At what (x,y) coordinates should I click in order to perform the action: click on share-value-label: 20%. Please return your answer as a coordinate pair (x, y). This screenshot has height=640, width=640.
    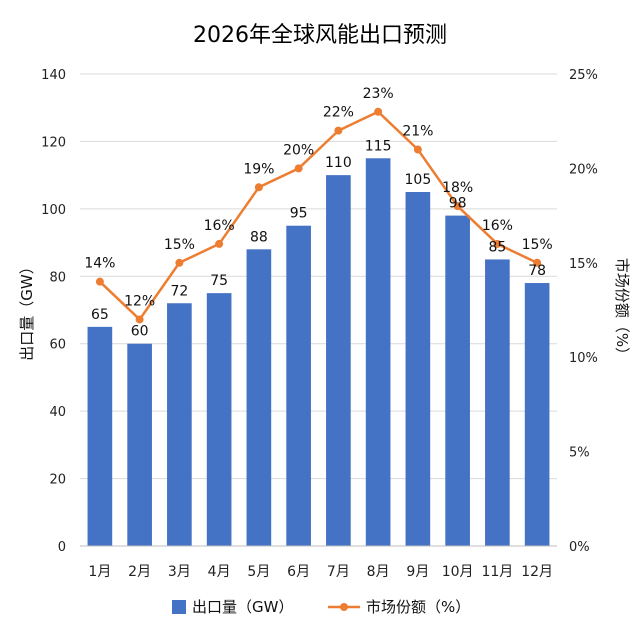
    Looking at the image, I should click on (298, 150).